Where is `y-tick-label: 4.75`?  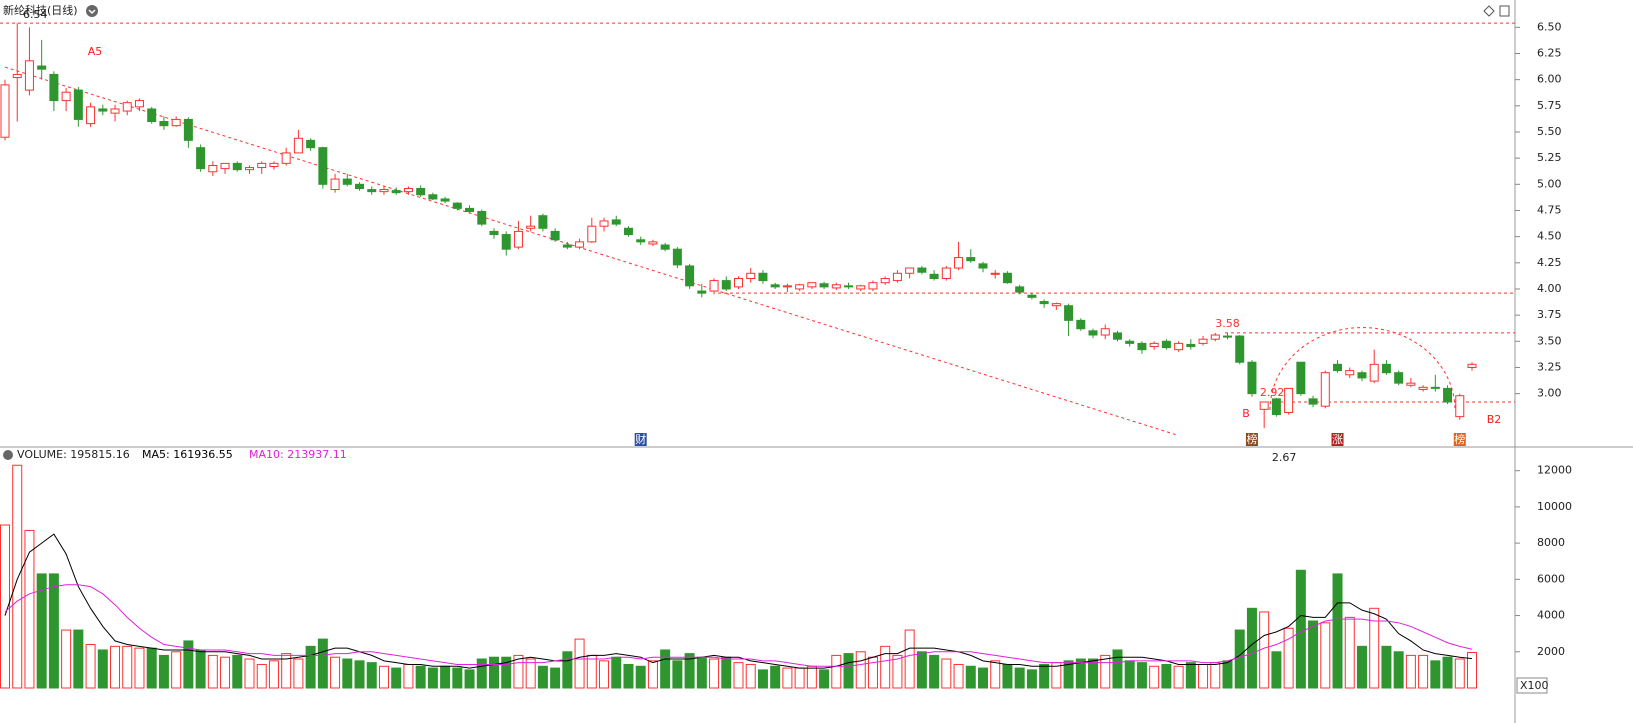
y-tick-label: 4.75 is located at coordinates (1549, 209).